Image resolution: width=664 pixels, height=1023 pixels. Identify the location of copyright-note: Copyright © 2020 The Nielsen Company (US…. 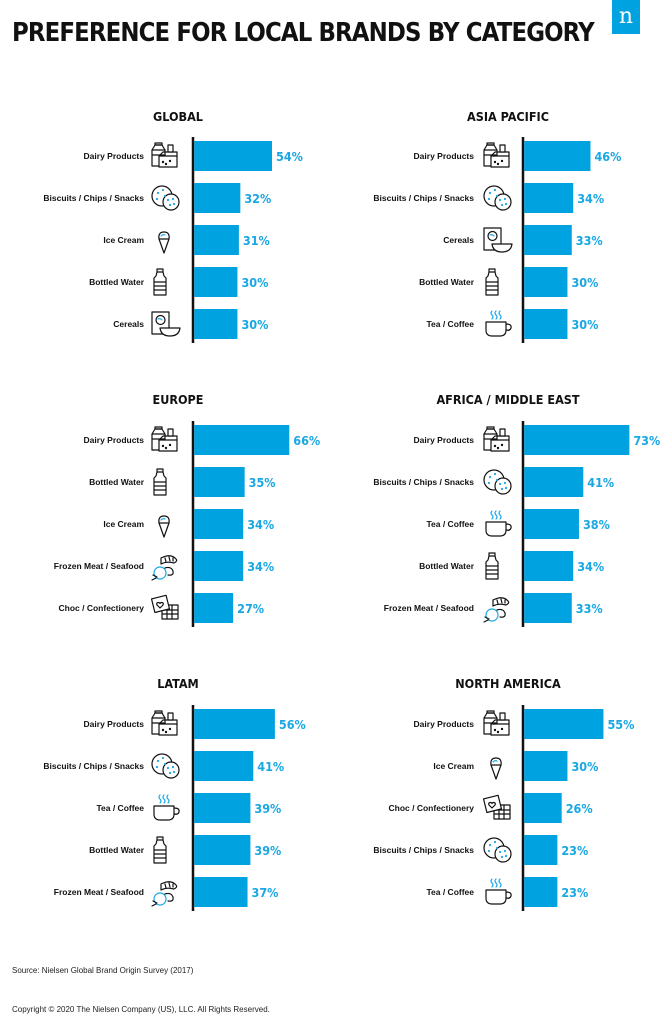
(141, 1009).